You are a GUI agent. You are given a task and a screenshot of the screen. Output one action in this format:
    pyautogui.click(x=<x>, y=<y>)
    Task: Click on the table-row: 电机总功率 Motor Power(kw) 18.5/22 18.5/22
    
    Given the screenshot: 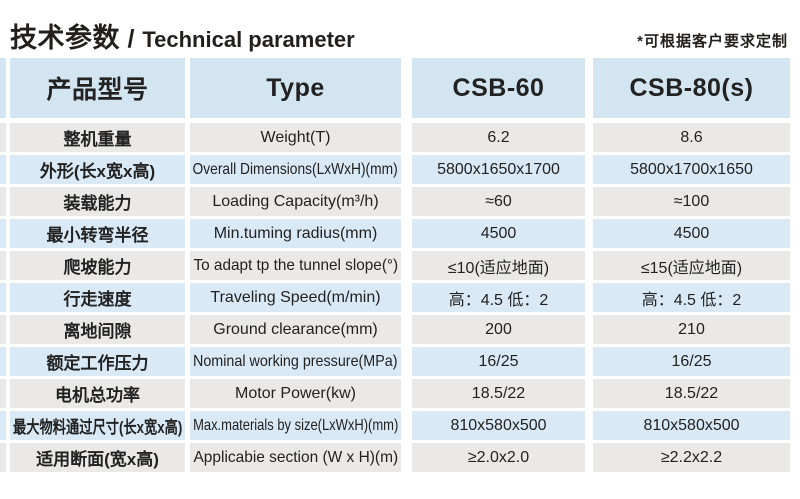 What is the action you would take?
    pyautogui.click(x=400, y=393)
    